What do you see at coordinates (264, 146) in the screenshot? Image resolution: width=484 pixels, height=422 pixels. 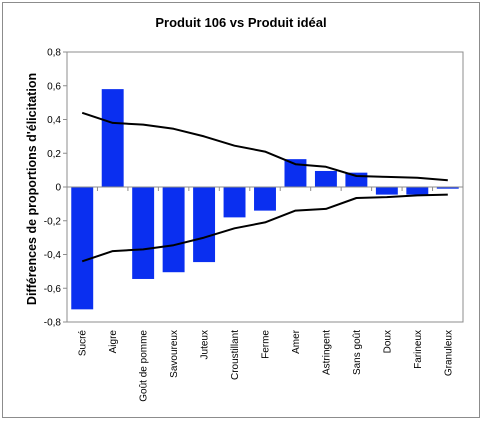 I see `upper-threshold-line` at bounding box center [264, 146].